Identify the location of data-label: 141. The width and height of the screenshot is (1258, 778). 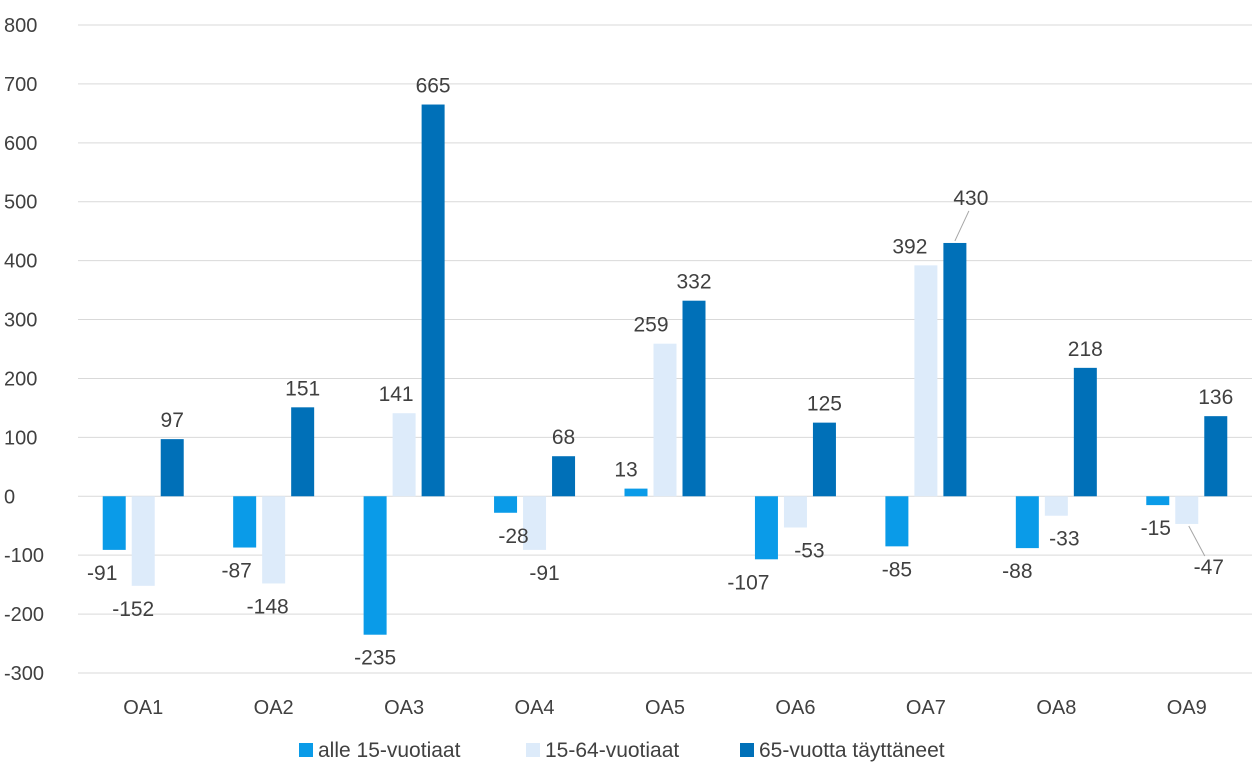
(396, 394).